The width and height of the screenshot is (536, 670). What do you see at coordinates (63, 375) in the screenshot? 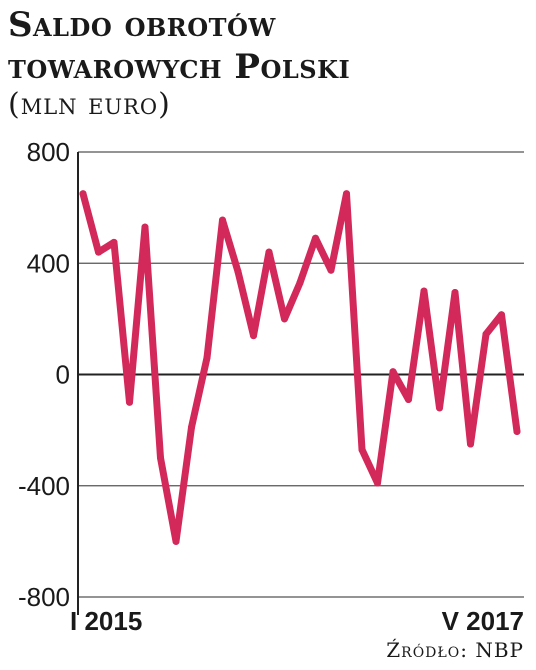
I see `y-tick-label: 0` at bounding box center [63, 375].